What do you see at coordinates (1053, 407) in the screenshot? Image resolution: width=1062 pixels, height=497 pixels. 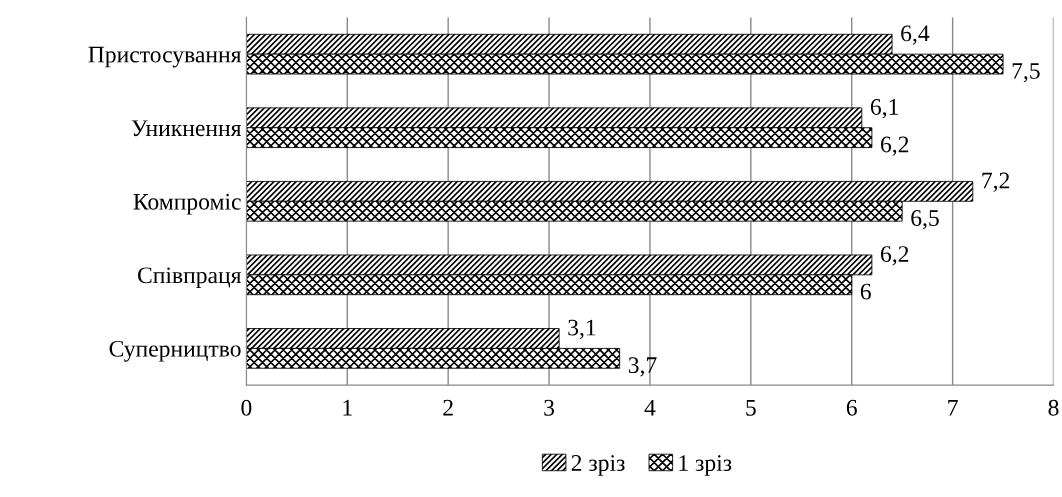 I see `x-tick-label: 8` at bounding box center [1053, 407].